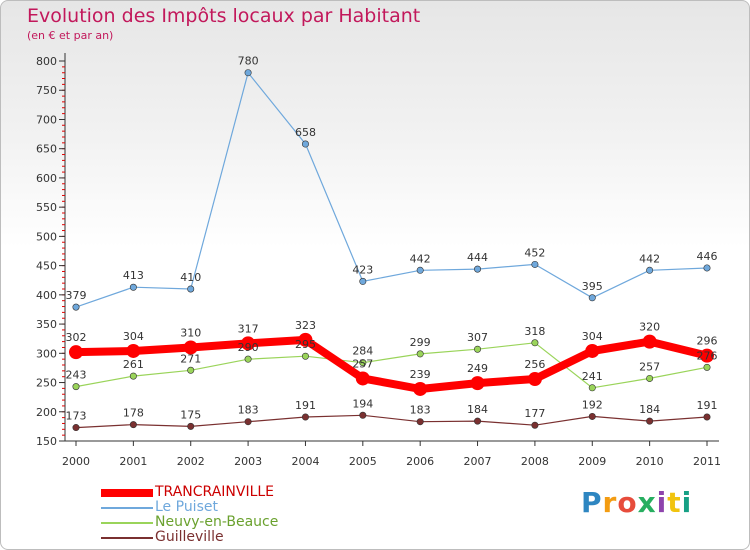 The width and height of the screenshot is (750, 550). Describe the element at coordinates (190, 332) in the screenshot. I see `data-label: 310` at that location.